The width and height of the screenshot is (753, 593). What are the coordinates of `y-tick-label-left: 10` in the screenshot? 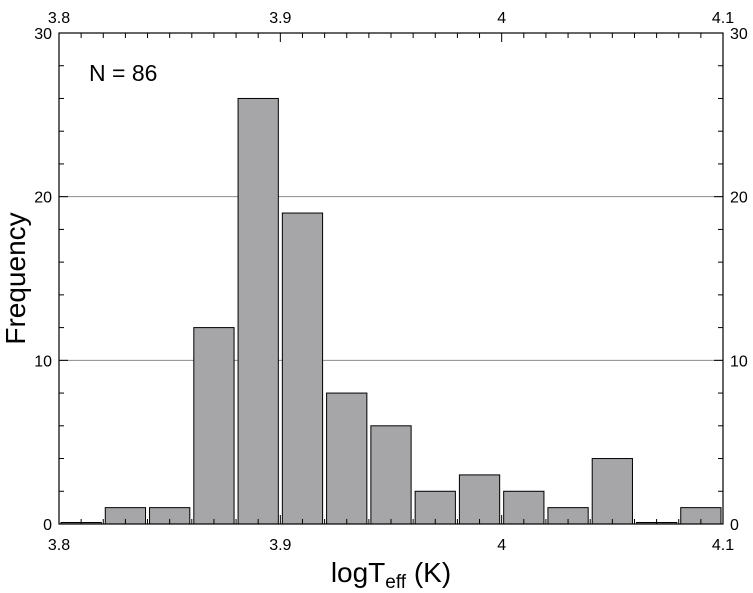 It's located at (43, 361).